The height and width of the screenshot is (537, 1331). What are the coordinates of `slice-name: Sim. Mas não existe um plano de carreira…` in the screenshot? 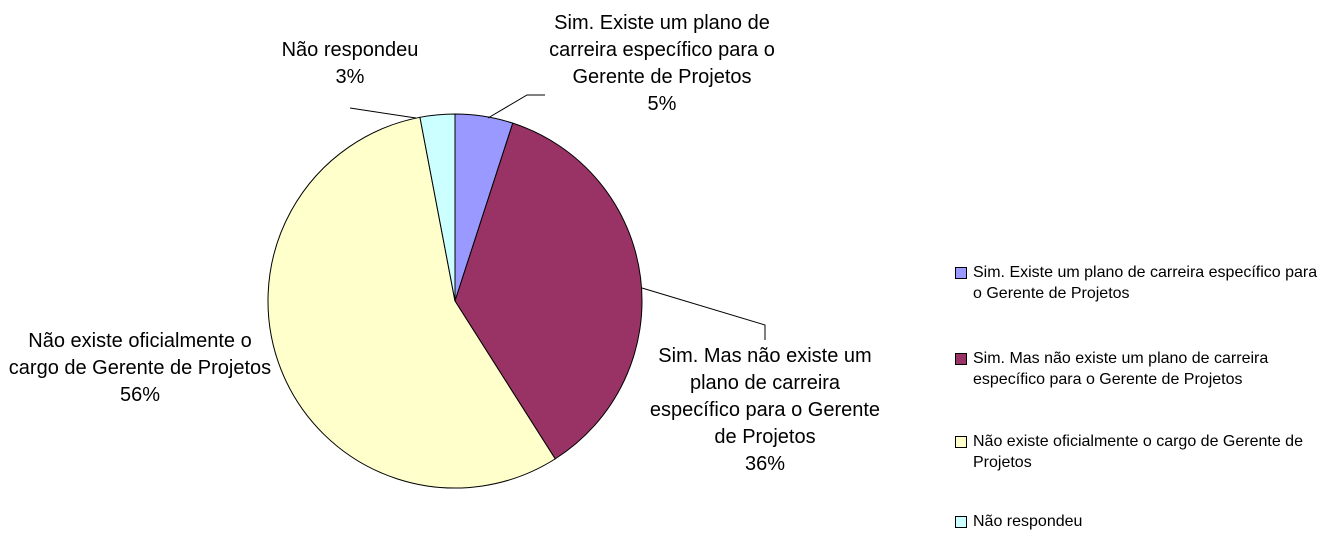 It's located at (765, 396).